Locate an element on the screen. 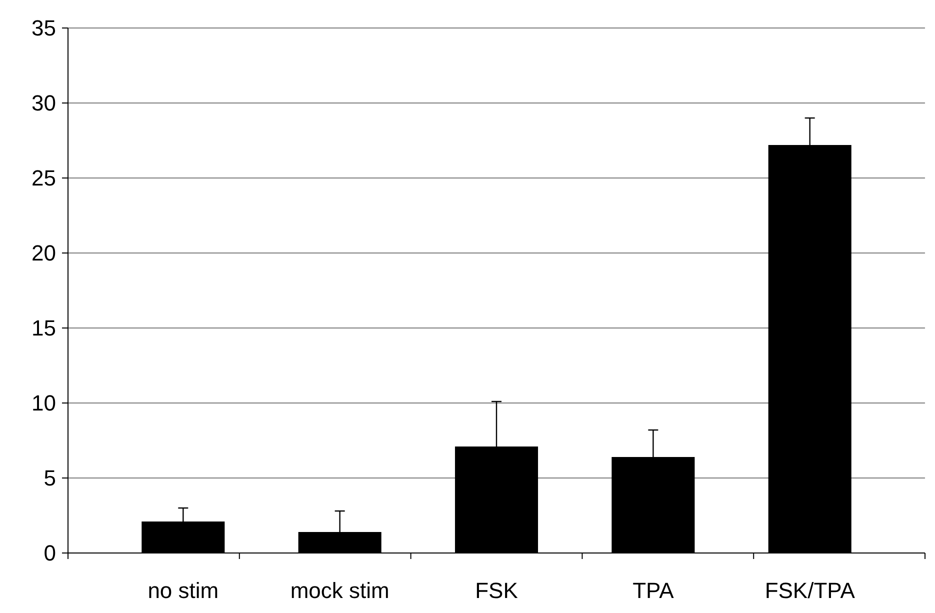 Image resolution: width=935 pixels, height=613 pixels. x-tick-label: TPA is located at coordinates (653, 590).